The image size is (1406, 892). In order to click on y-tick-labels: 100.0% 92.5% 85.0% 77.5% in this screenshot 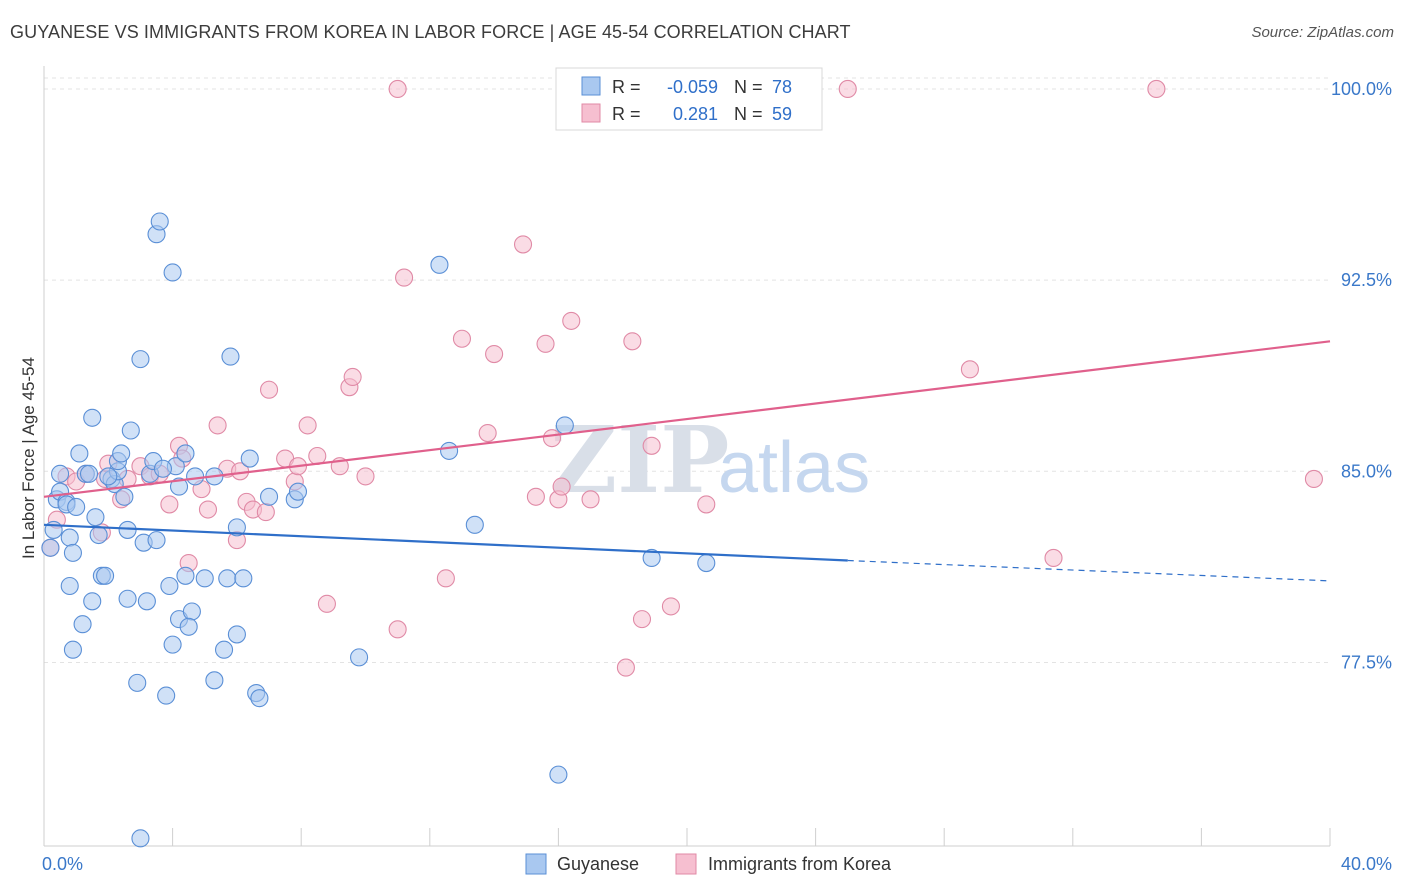, I will do `click(1361, 376)`.